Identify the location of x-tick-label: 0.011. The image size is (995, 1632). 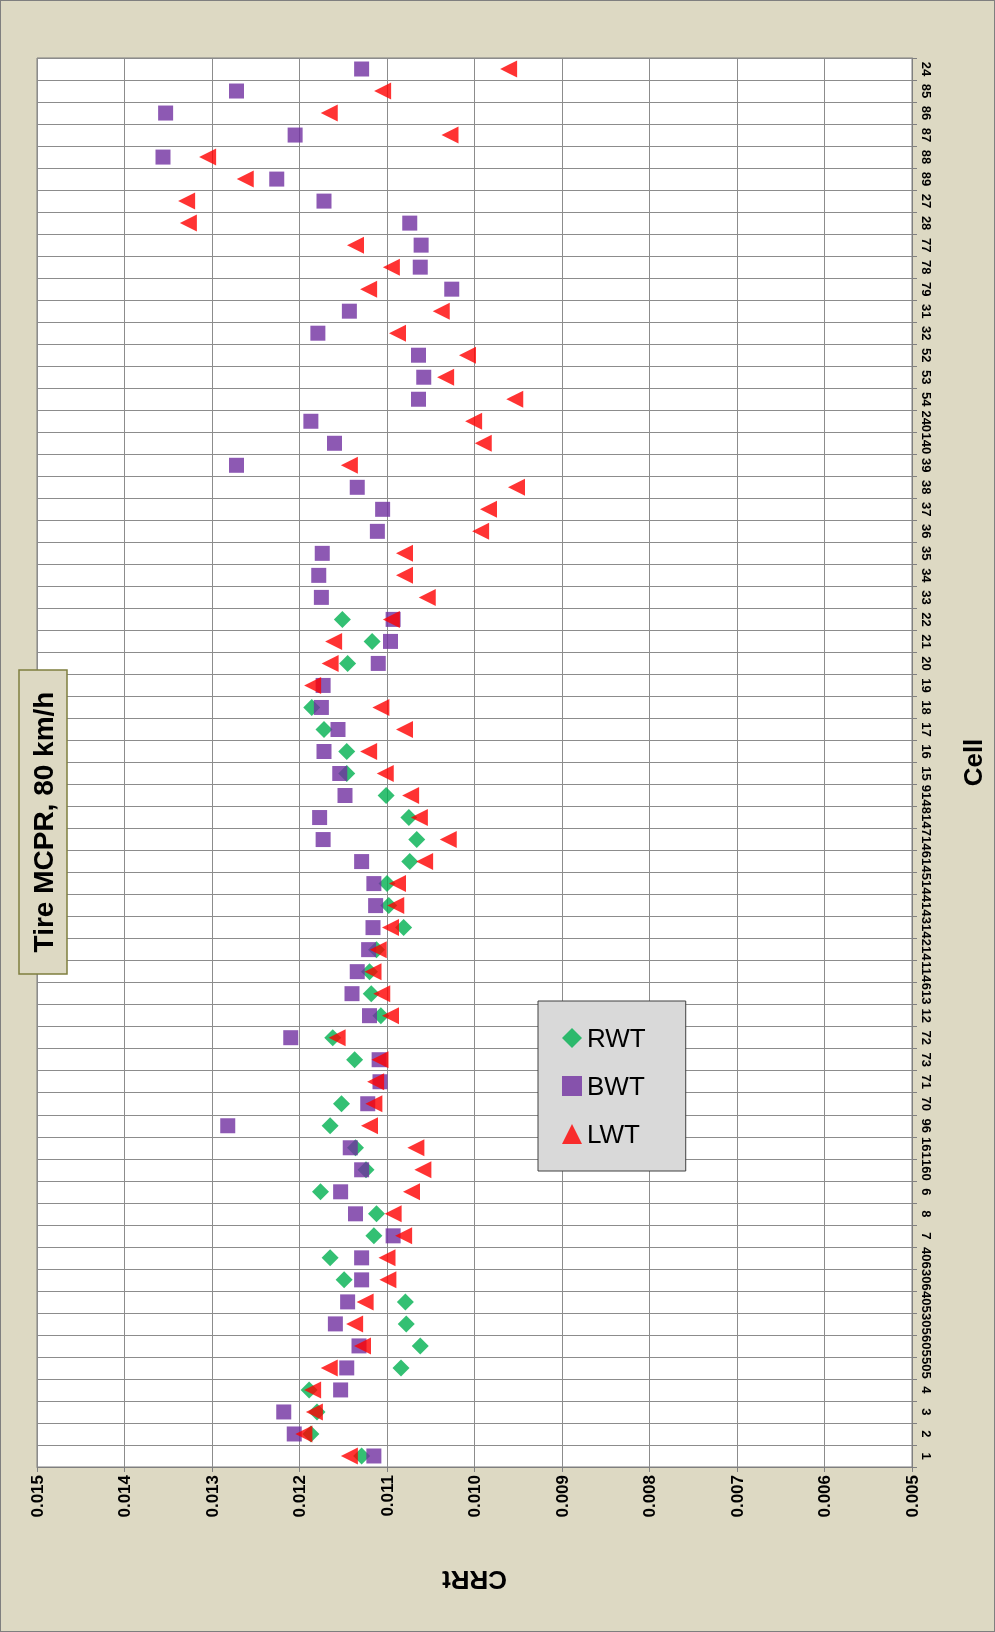
(387, 1496).